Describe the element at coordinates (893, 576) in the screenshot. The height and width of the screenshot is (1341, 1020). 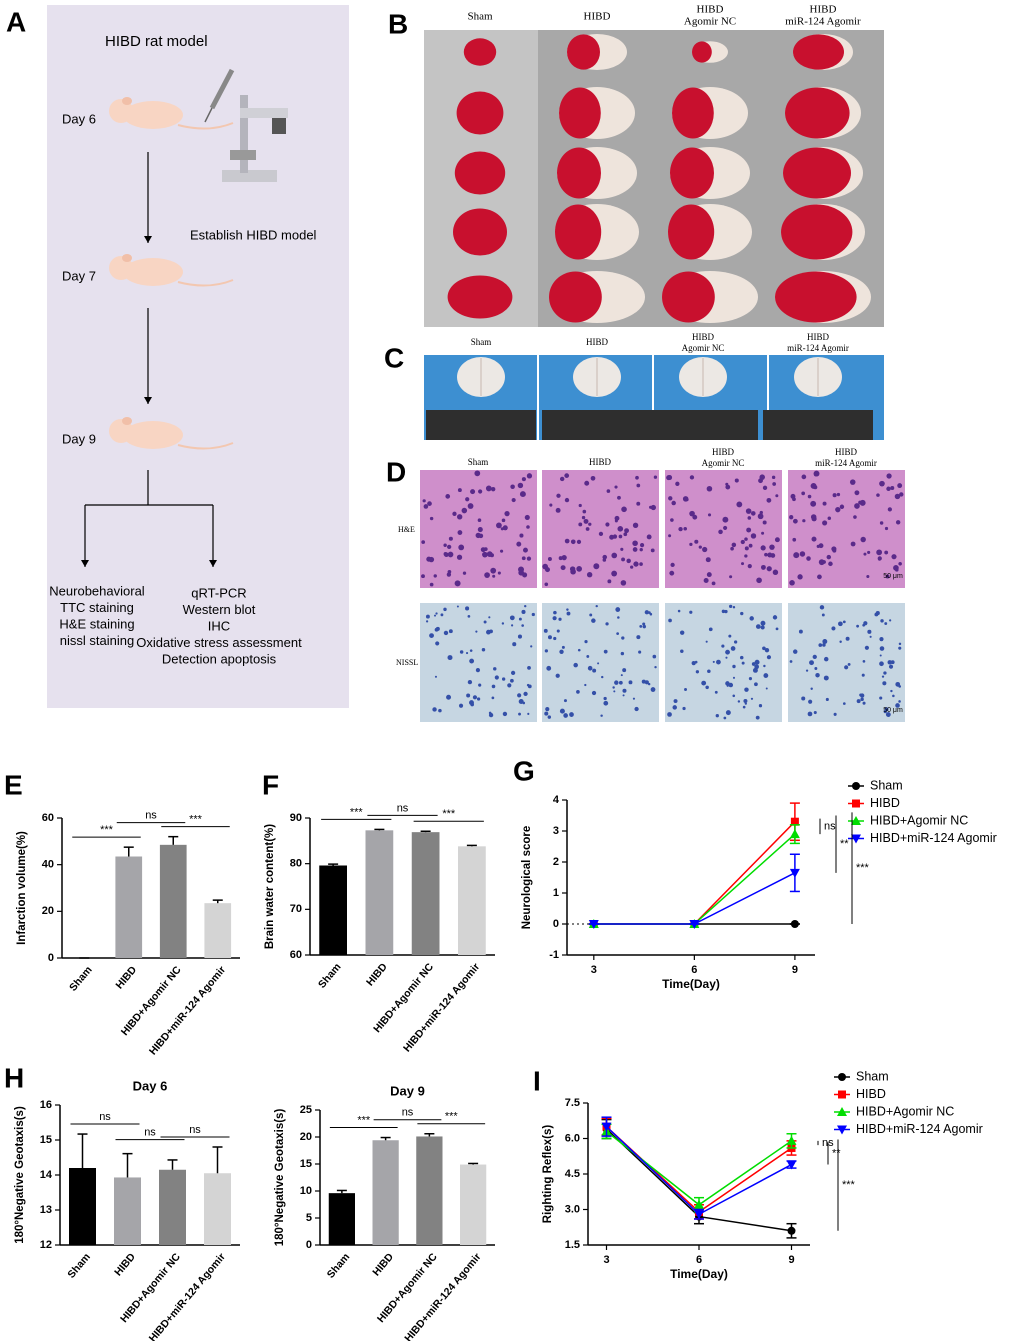
I see `scale-bar-label: 50 μm` at that location.